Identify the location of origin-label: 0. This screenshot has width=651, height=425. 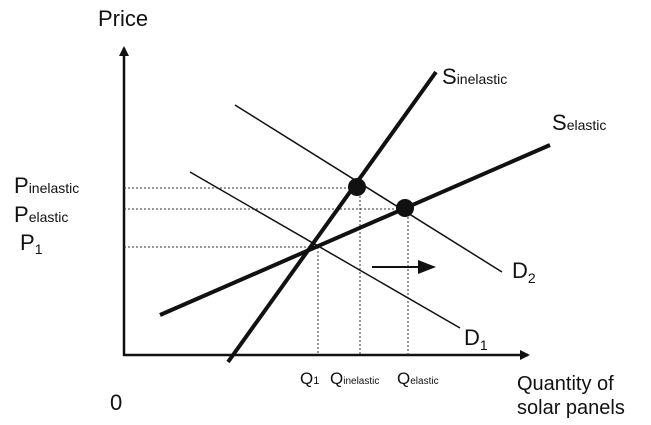
(116, 402).